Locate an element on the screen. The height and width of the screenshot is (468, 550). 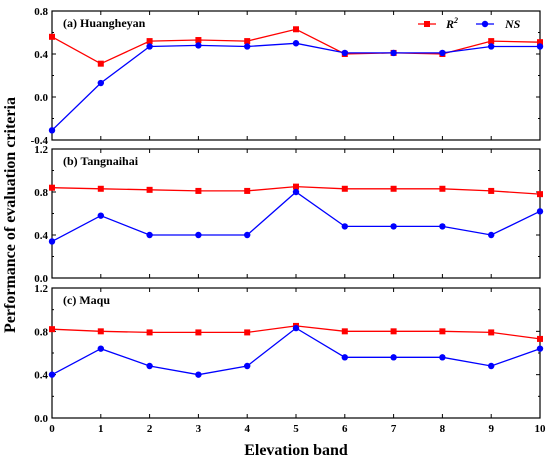
panel-1-y-tick-label: 0.8 is located at coordinates (41, 12).